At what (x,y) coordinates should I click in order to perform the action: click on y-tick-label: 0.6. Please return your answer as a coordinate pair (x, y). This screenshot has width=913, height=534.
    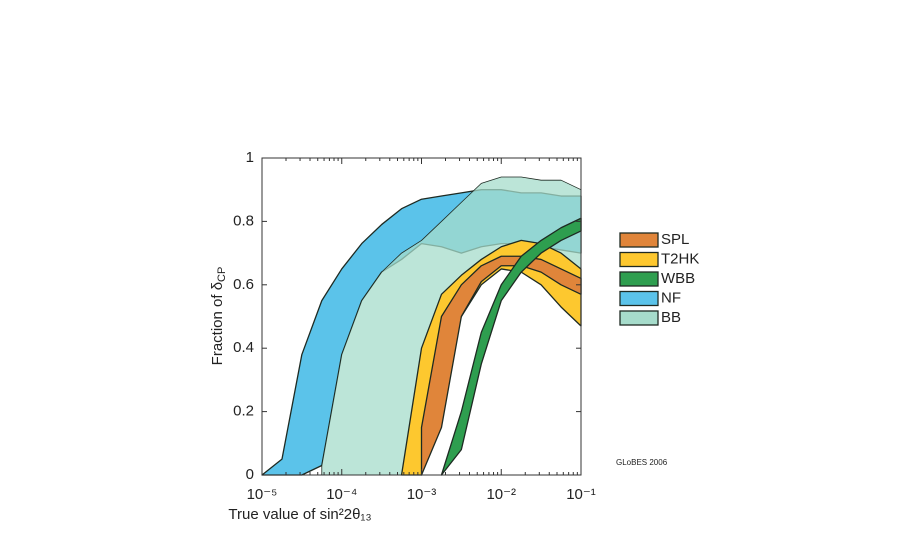
    Looking at the image, I should click on (243, 284).